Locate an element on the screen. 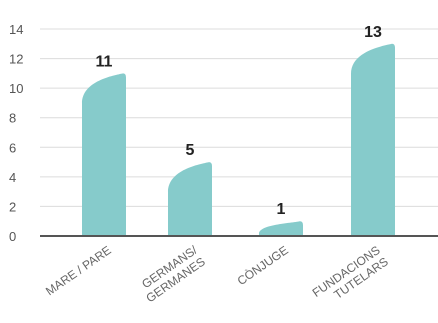 This screenshot has height=323, width=438. y-tick-label: 10 is located at coordinates (16, 88).